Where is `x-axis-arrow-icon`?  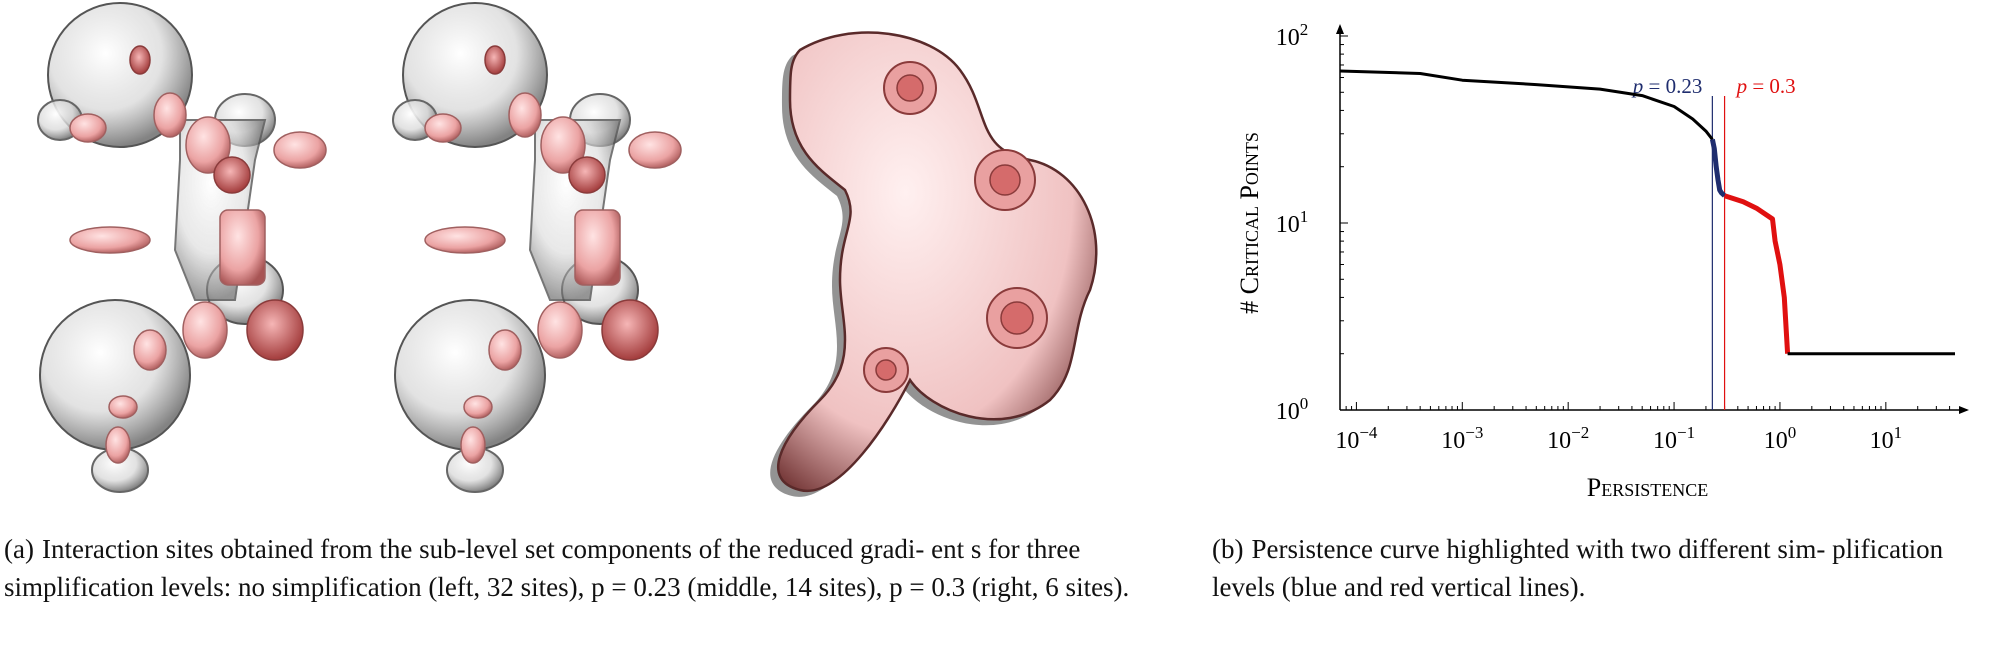 x-axis-arrow-icon is located at coordinates (1964, 410).